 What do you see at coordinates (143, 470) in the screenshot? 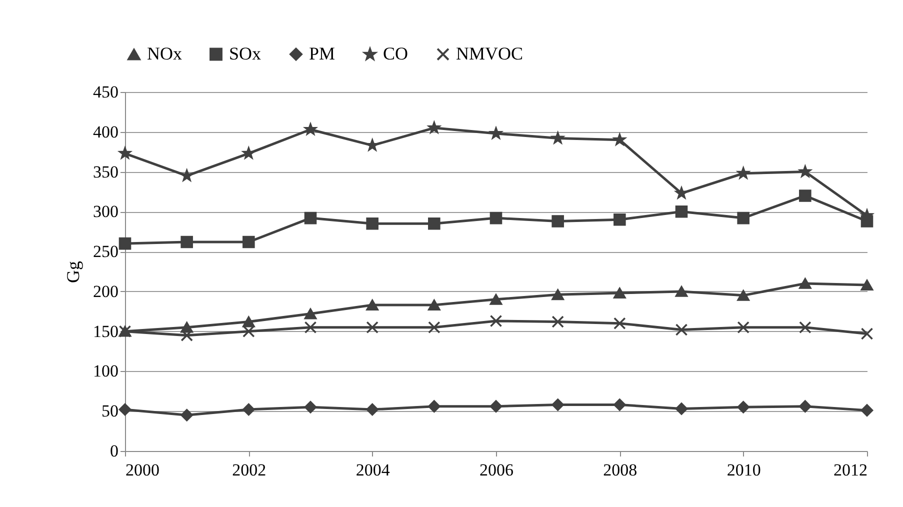
I see `x-tick-label: 2000` at bounding box center [143, 470].